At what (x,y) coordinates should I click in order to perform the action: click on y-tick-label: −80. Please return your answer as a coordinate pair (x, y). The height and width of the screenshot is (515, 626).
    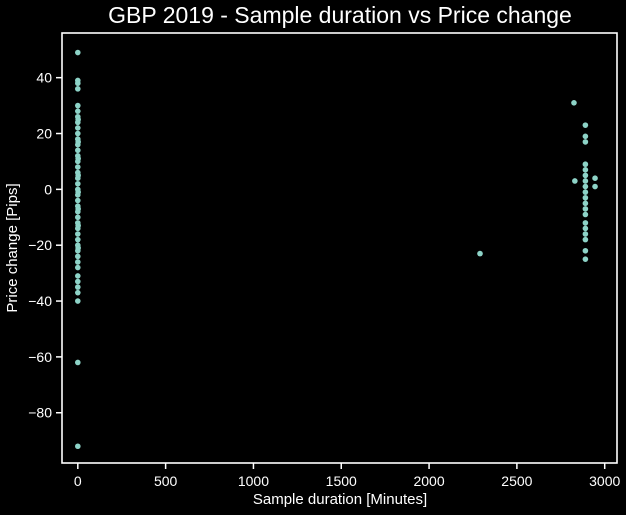
    Looking at the image, I should click on (40, 413).